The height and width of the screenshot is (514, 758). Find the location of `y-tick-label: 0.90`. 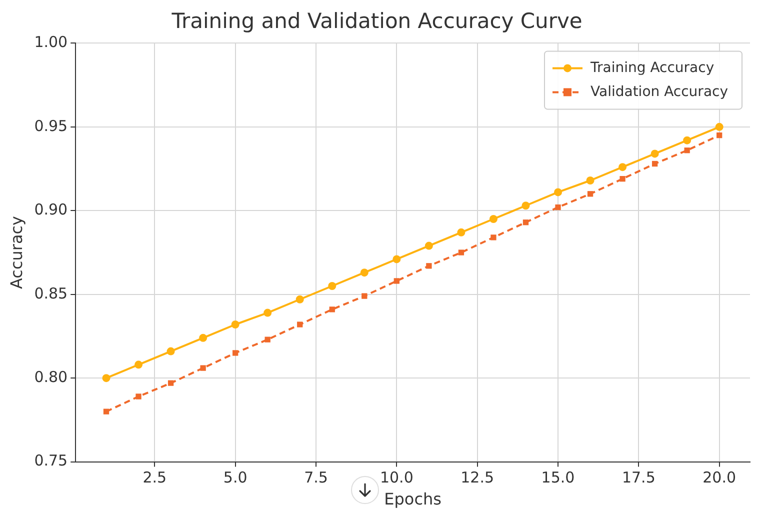

y-tick-label: 0.90 is located at coordinates (51, 209).